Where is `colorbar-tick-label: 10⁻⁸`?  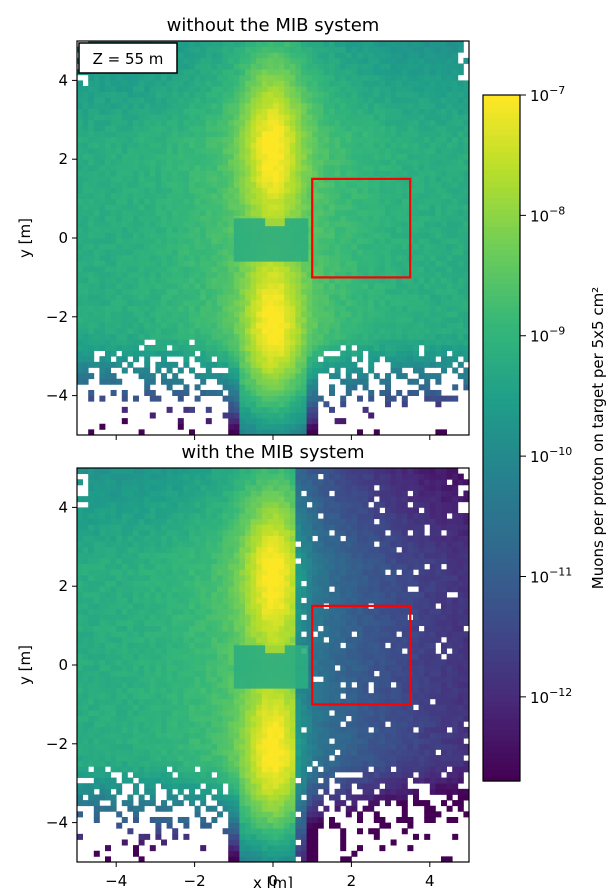 colorbar-tick-label: 10⁻⁸ is located at coordinates (547, 214).